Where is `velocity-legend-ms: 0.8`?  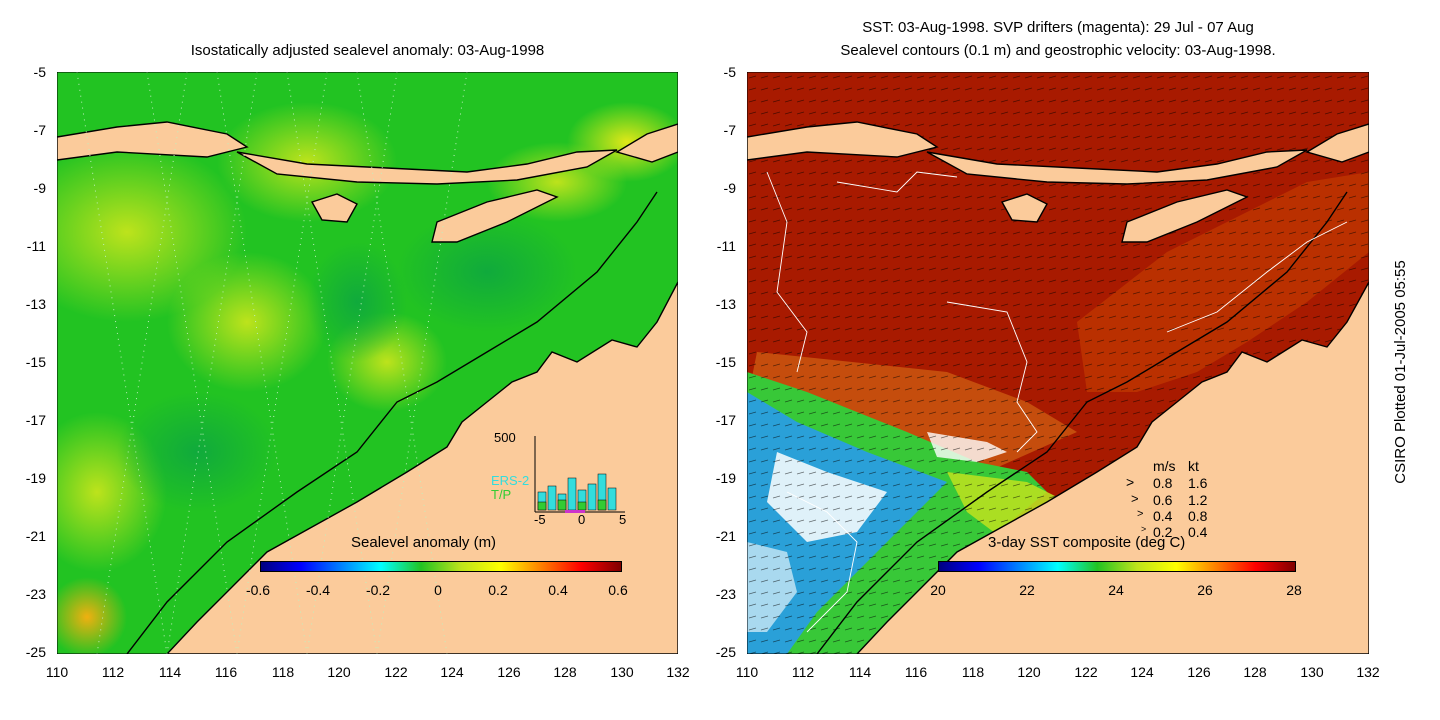
velocity-legend-ms: 0.8 is located at coordinates (1163, 483).